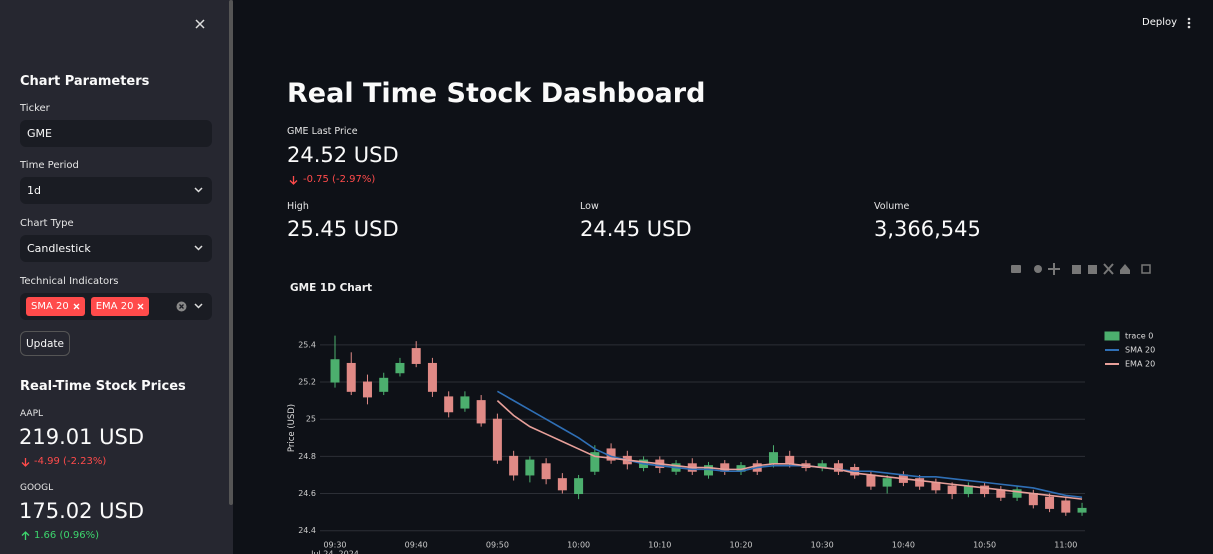  What do you see at coordinates (181, 306) in the screenshot?
I see `clear-all` at bounding box center [181, 306].